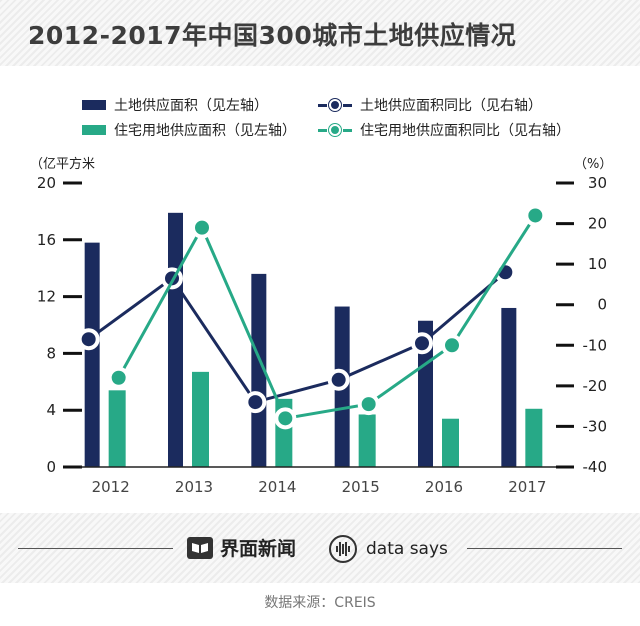  I want to click on right-axis-tick-label: -30, so click(595, 426).